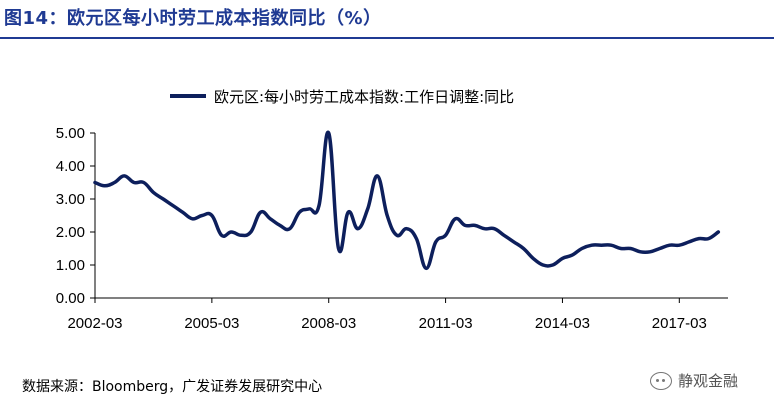 The width and height of the screenshot is (774, 407). I want to click on y-tick-label: 0.00, so click(70, 298).